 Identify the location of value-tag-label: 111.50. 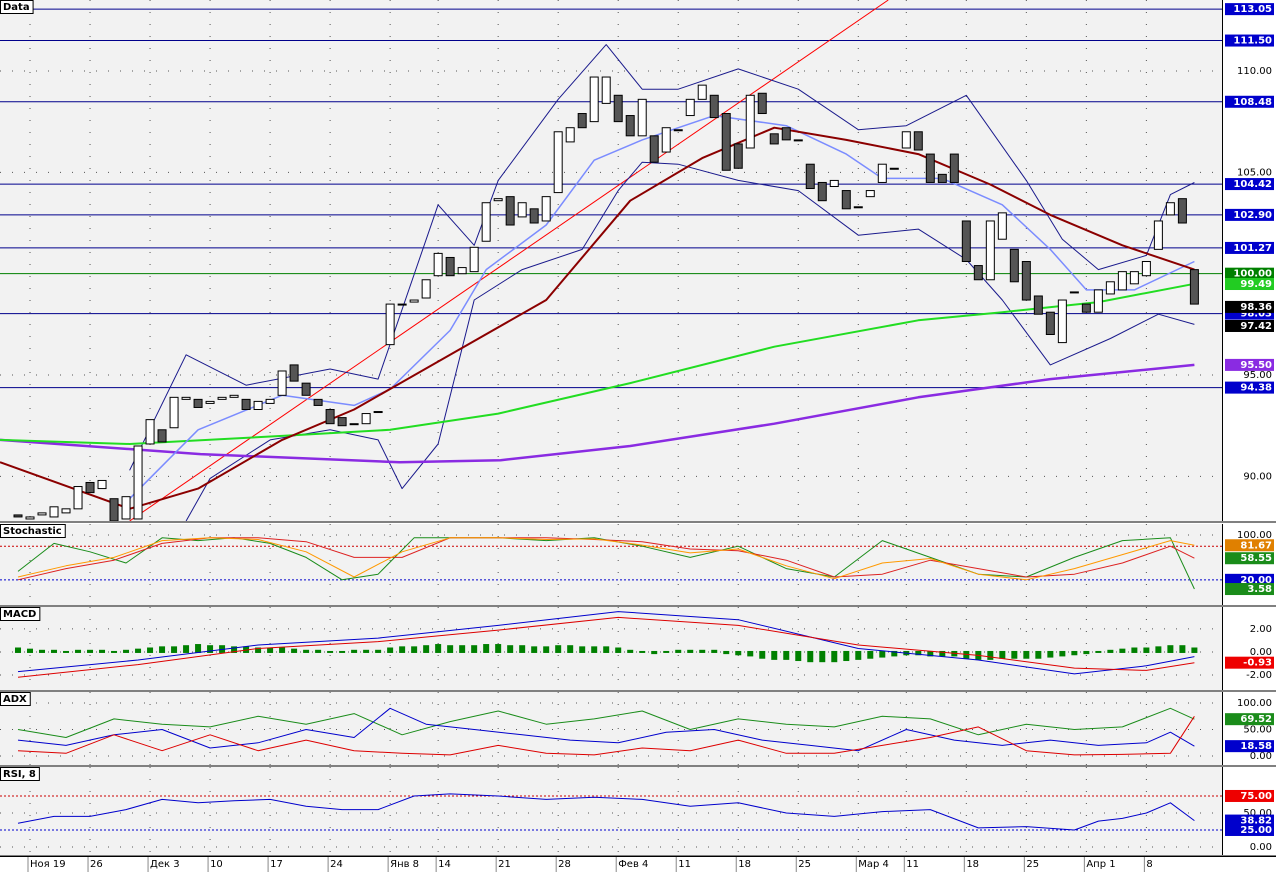
(1252, 41).